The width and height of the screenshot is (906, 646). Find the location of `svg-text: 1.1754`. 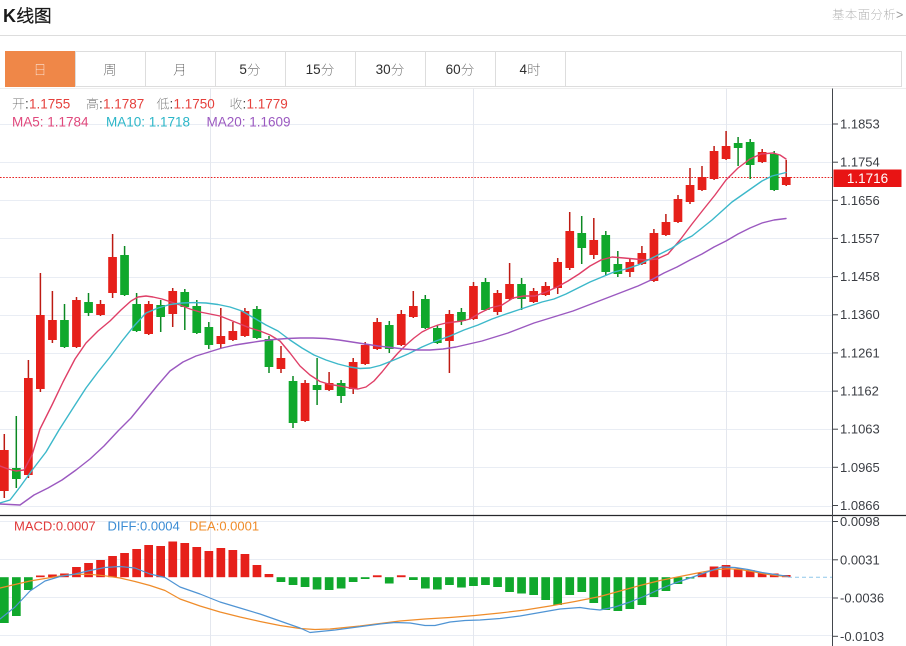

svg-text: 1.1754 is located at coordinates (860, 162).